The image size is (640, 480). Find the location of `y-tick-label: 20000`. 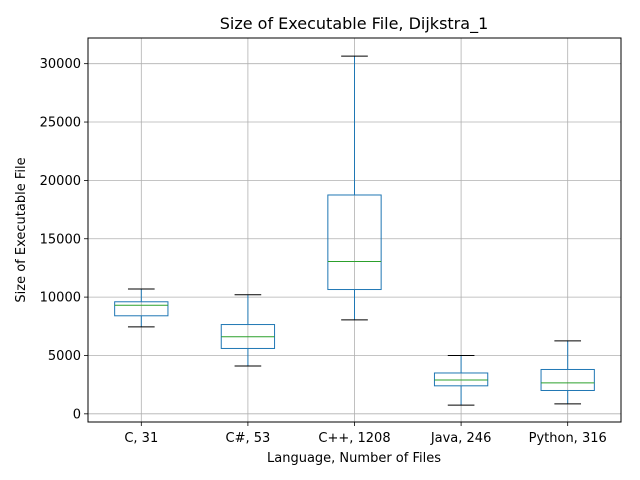

y-tick-label: 20000 is located at coordinates (60, 181).